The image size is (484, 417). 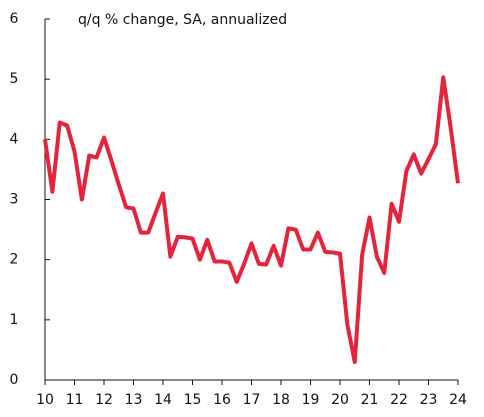 What do you see at coordinates (14, 200) in the screenshot?
I see `y-tick-label: 3` at bounding box center [14, 200].